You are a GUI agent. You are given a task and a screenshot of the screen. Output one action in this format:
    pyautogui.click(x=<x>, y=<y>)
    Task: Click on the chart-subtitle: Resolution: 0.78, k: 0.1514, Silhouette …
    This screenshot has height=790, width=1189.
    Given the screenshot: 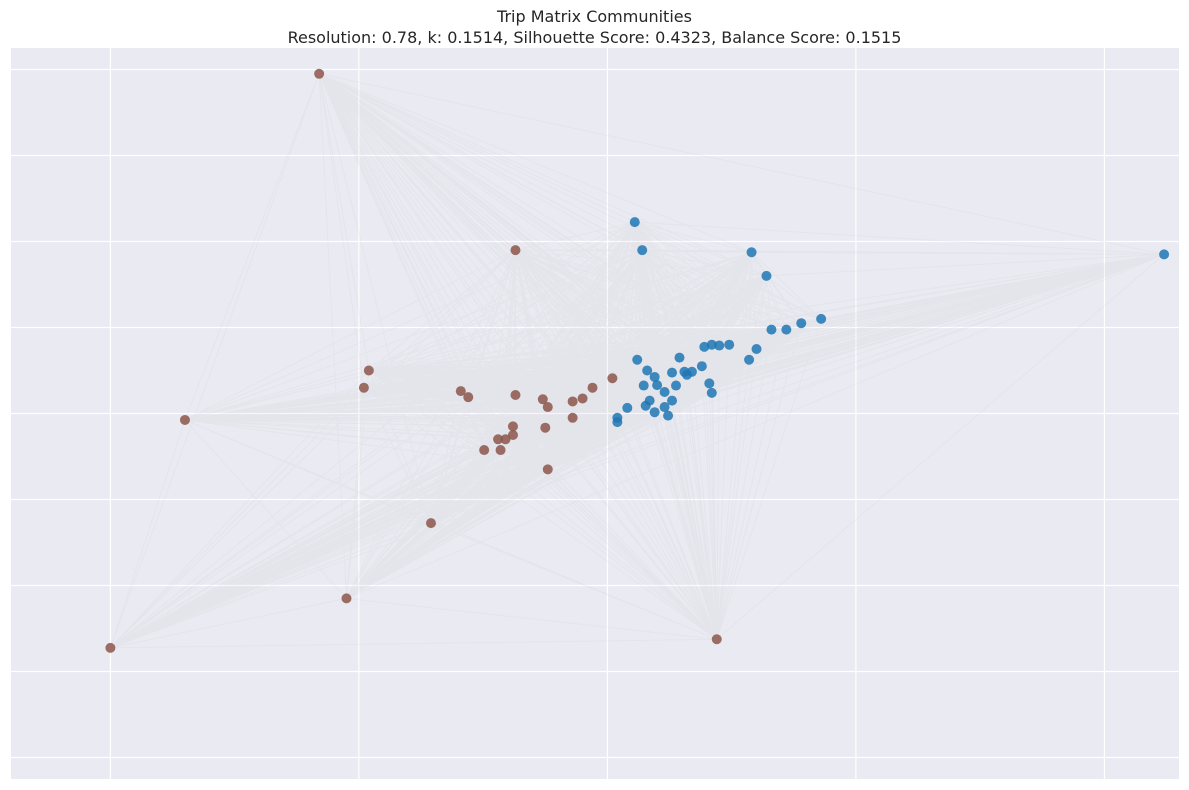 What is the action you would take?
    pyautogui.click(x=594, y=37)
    